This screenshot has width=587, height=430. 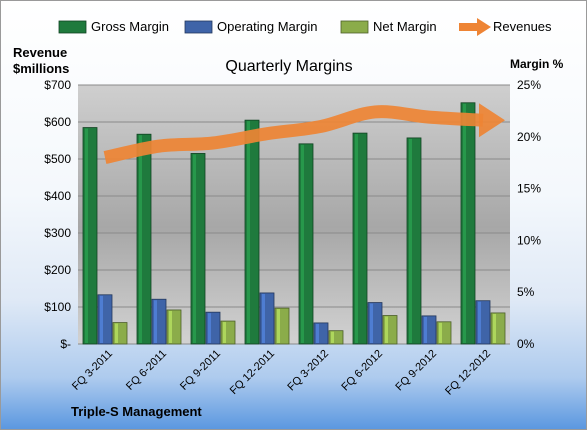 I want to click on right-tick-label: 20%, so click(x=529, y=137).